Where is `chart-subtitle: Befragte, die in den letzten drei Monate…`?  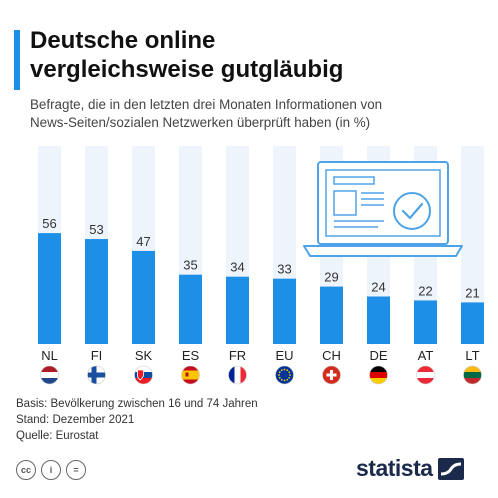 chart-subtitle: Befragte, die in den letzten drei Monate… is located at coordinates (261, 114).